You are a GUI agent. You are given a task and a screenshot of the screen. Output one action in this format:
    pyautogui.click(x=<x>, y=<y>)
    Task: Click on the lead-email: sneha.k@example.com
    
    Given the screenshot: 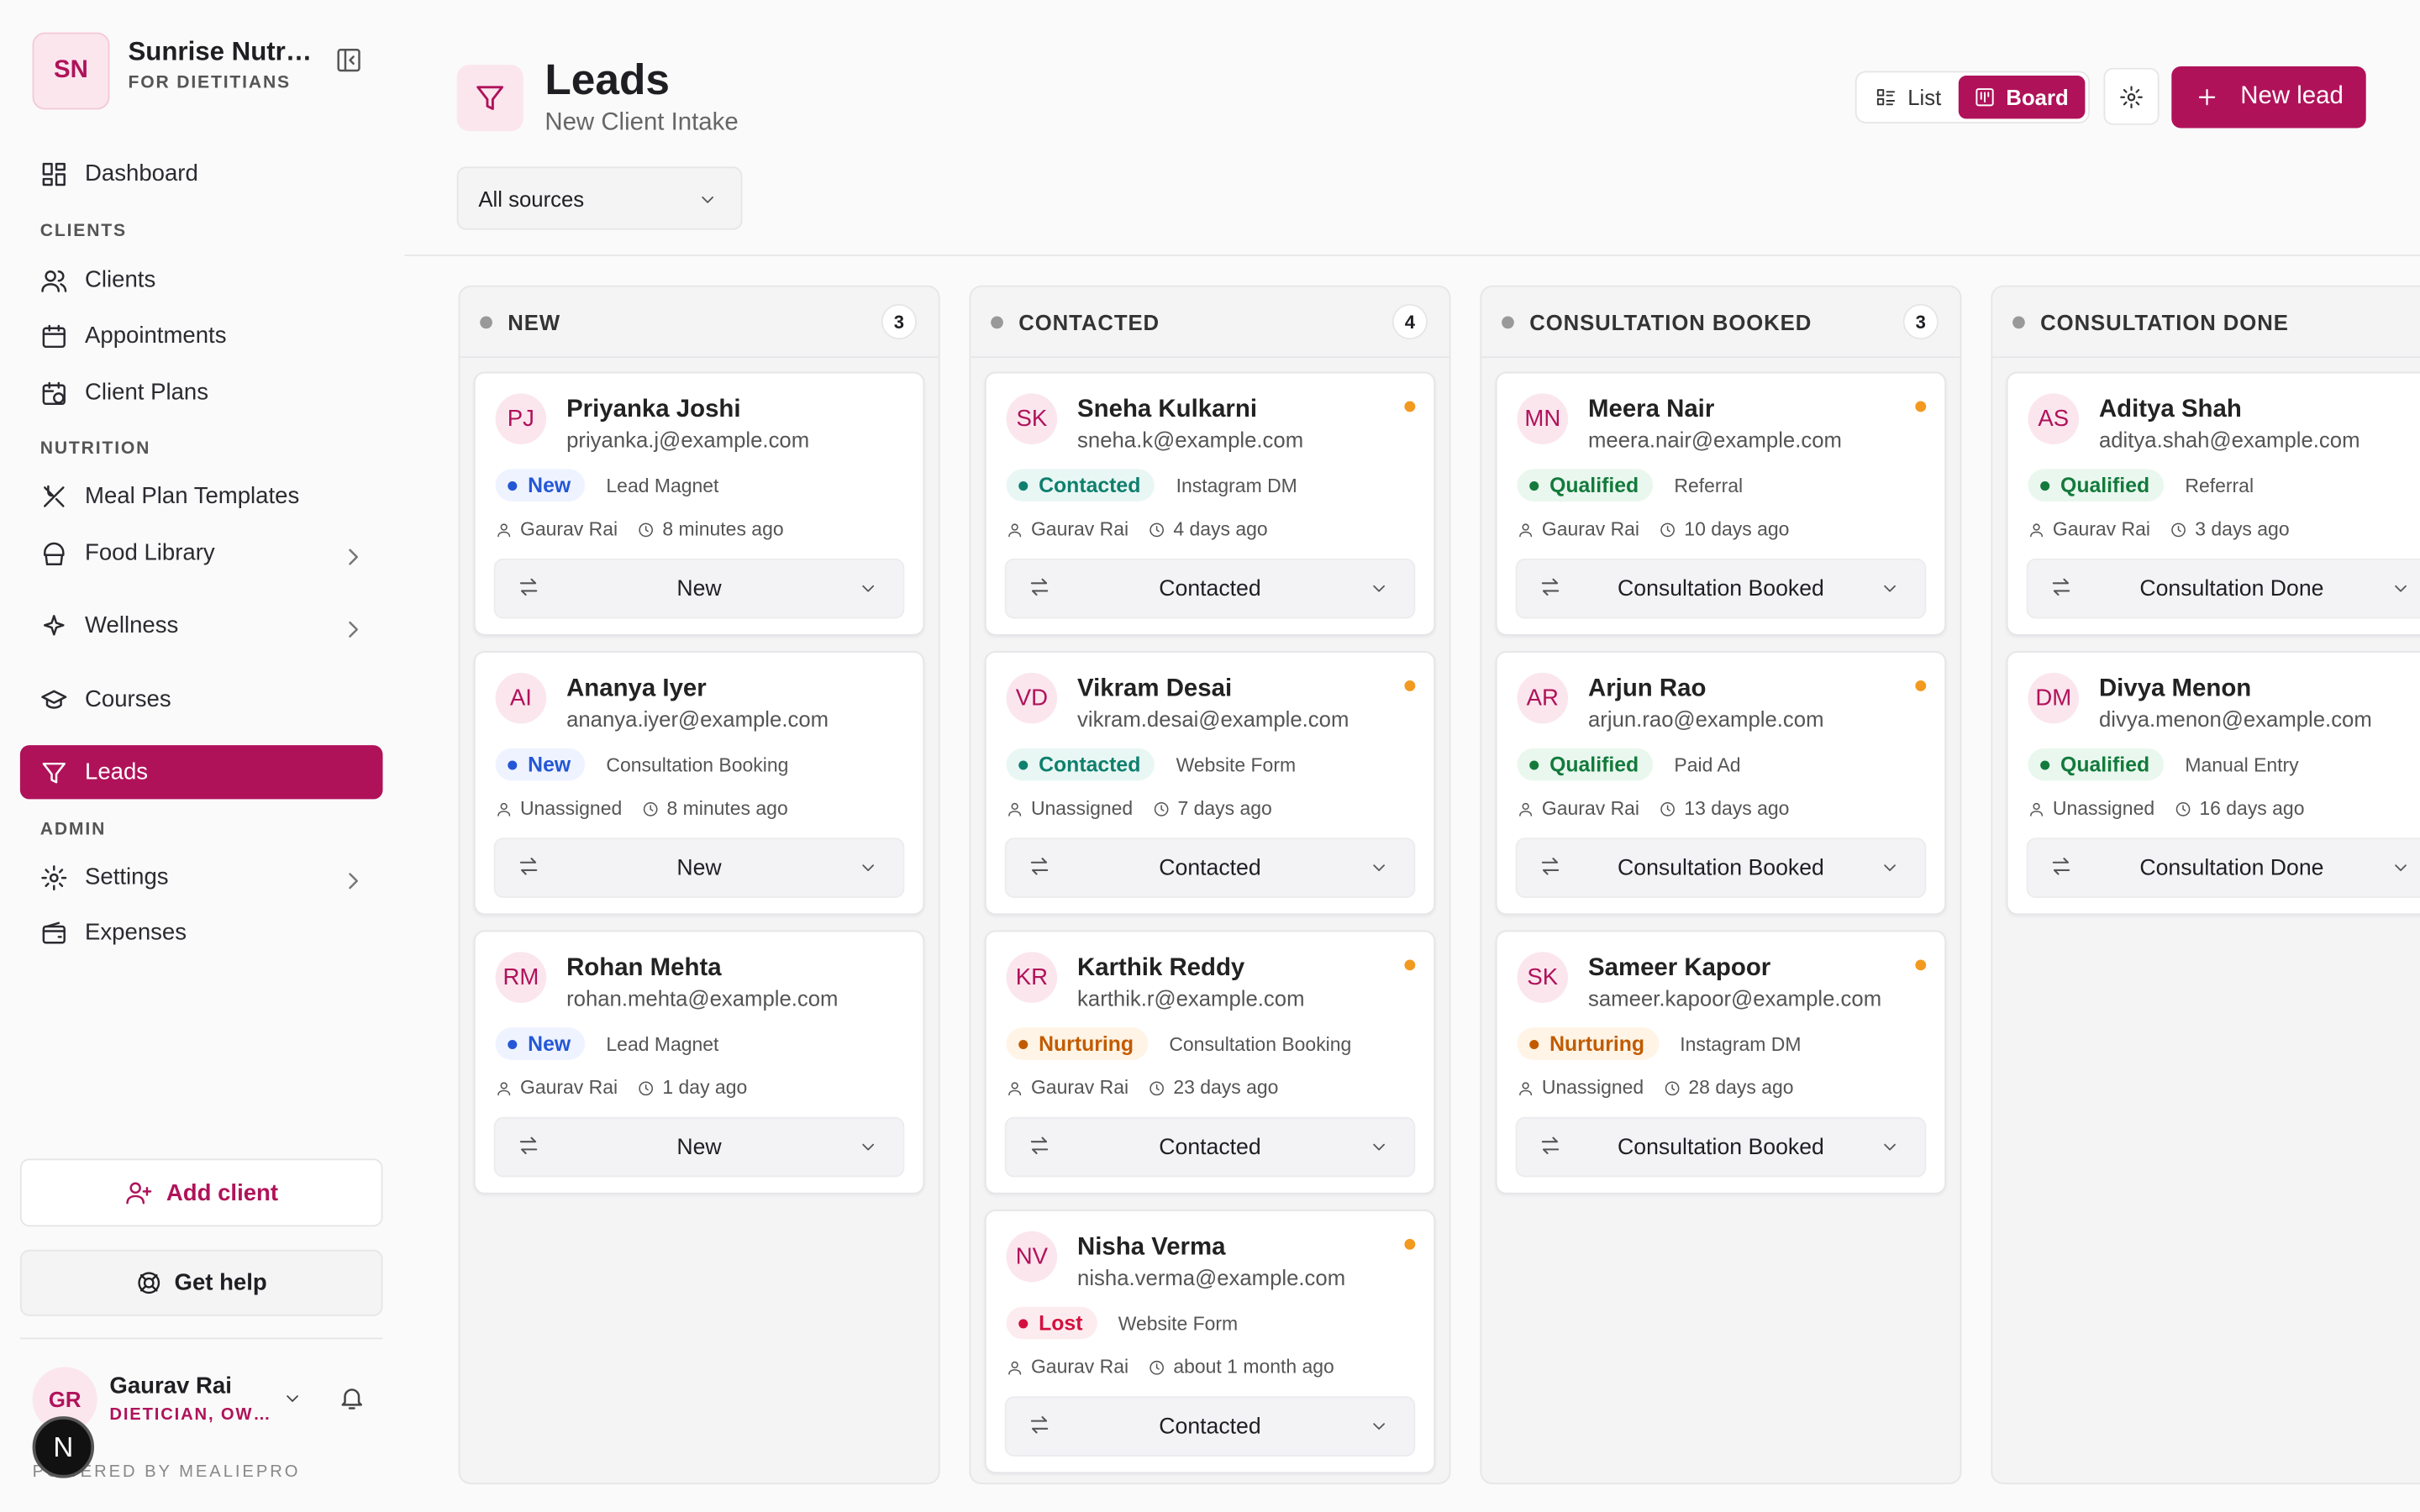 What is the action you would take?
    pyautogui.click(x=1191, y=440)
    